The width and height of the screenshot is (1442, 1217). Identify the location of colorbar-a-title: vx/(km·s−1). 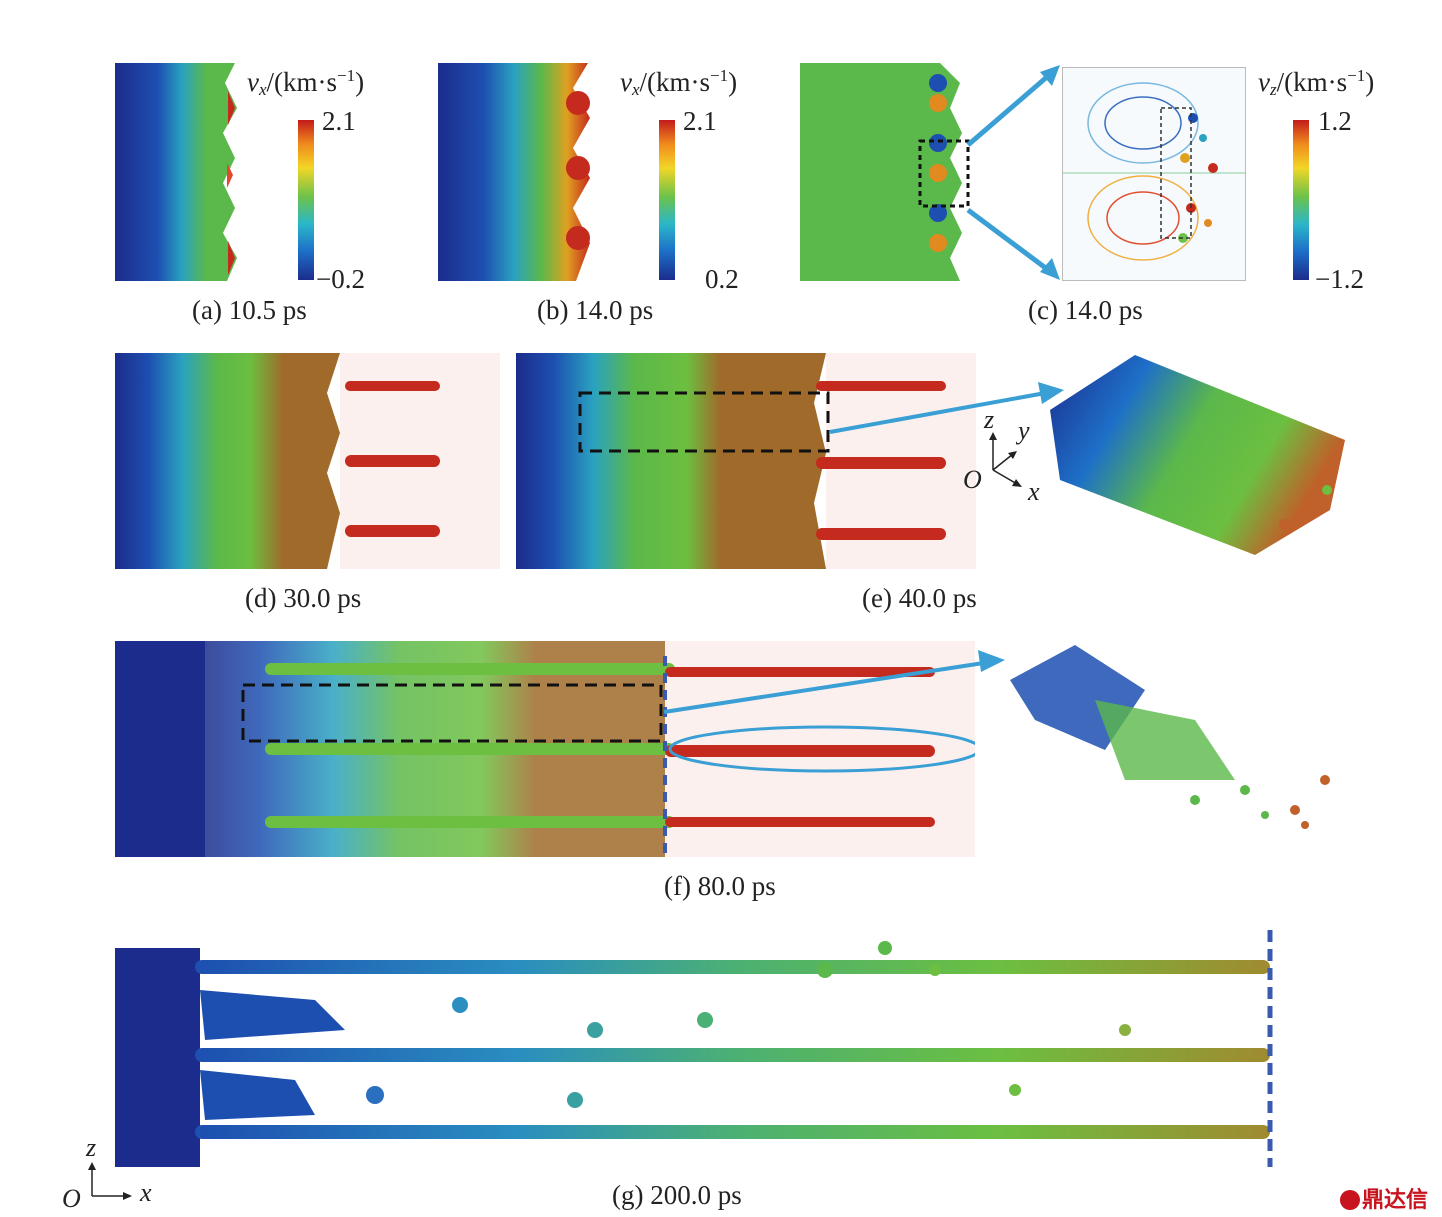
(306, 82).